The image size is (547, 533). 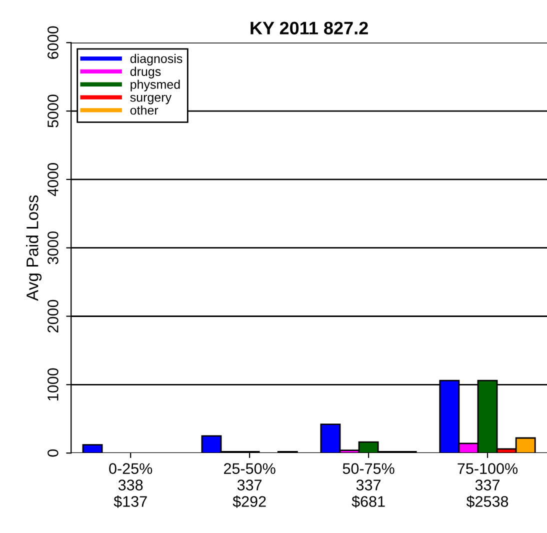 What do you see at coordinates (34, 248) in the screenshot?
I see `y-axis-title: Avg Paid Loss` at bounding box center [34, 248].